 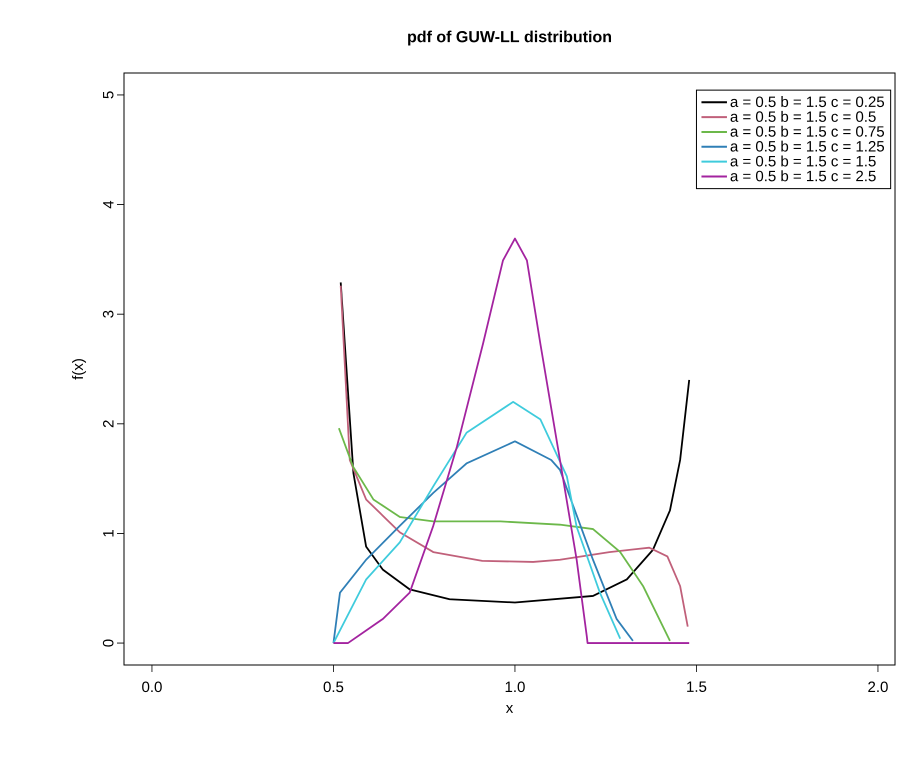 What do you see at coordinates (510, 38) in the screenshot?
I see `chart-title: pdf of GUW-LL distribution` at bounding box center [510, 38].